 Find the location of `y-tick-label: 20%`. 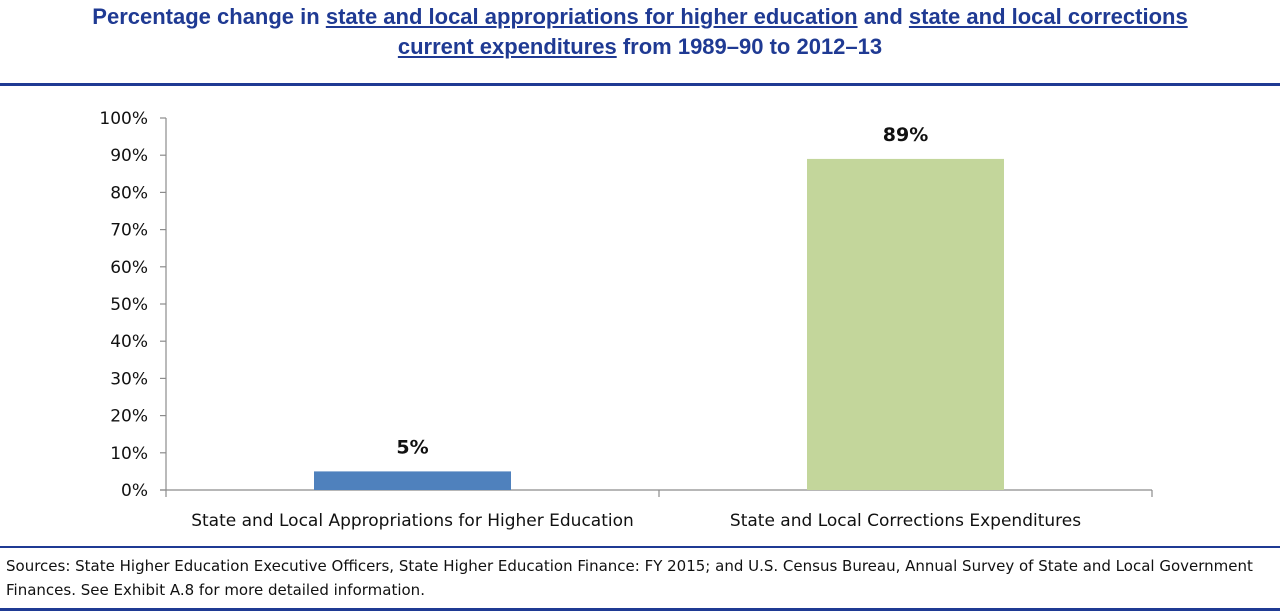

y-tick-label: 20% is located at coordinates (129, 417).